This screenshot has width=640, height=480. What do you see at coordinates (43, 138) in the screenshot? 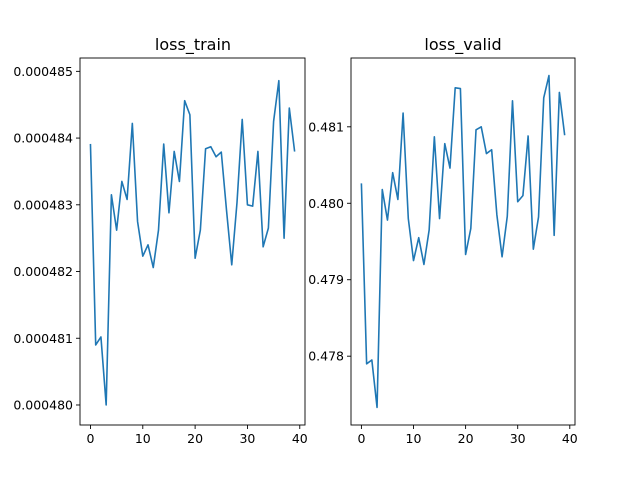
I see `y-tick-label: 0.000484` at bounding box center [43, 138].